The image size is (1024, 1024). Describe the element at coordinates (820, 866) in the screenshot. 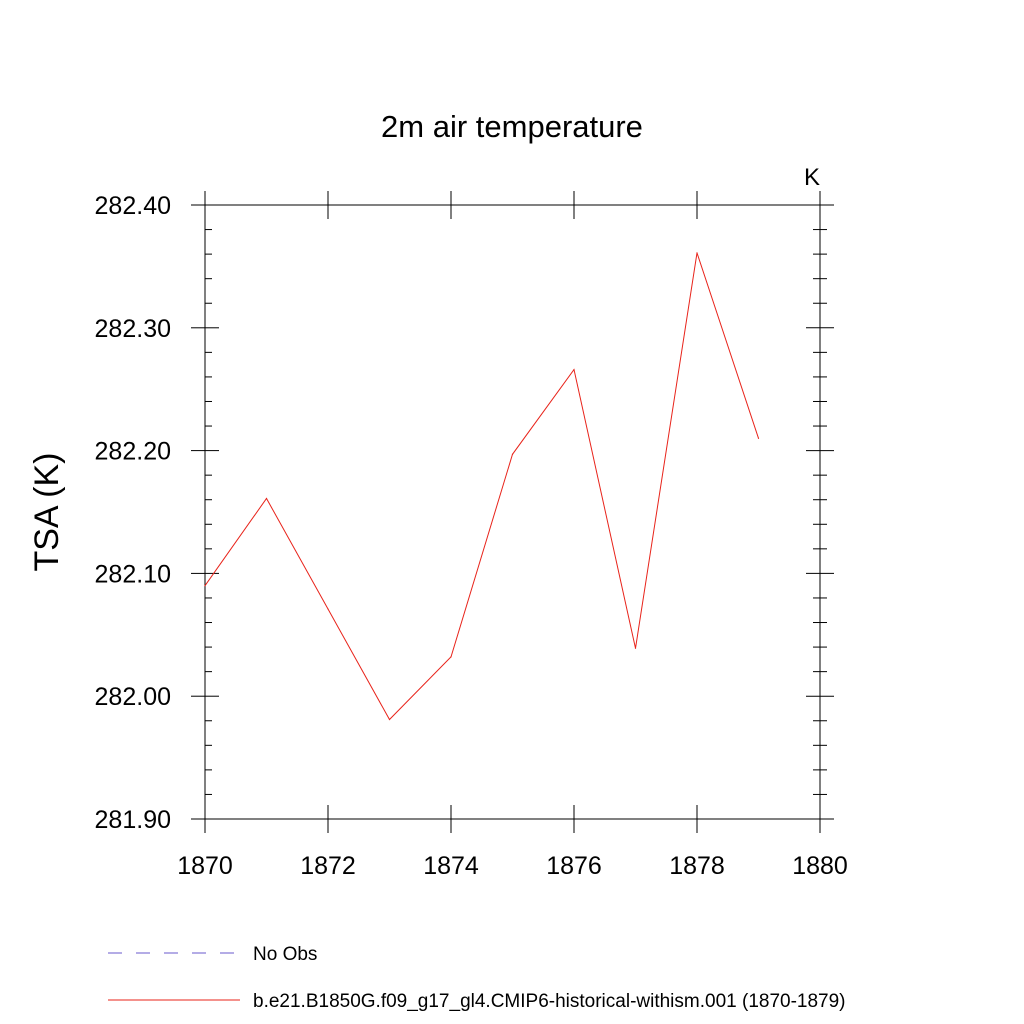

I see `x-tick-label: 1880` at that location.